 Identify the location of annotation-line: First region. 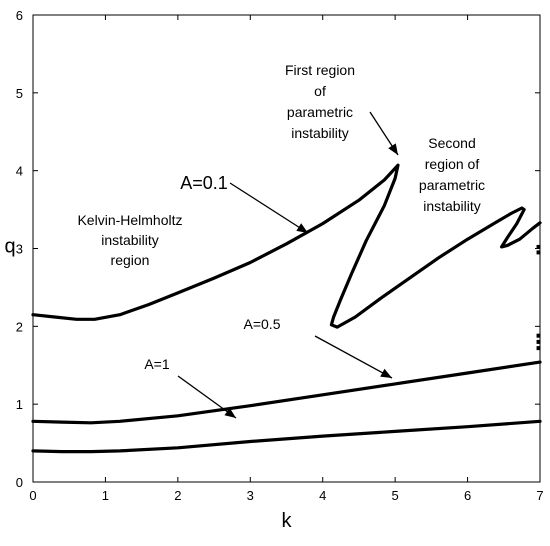
(320, 70).